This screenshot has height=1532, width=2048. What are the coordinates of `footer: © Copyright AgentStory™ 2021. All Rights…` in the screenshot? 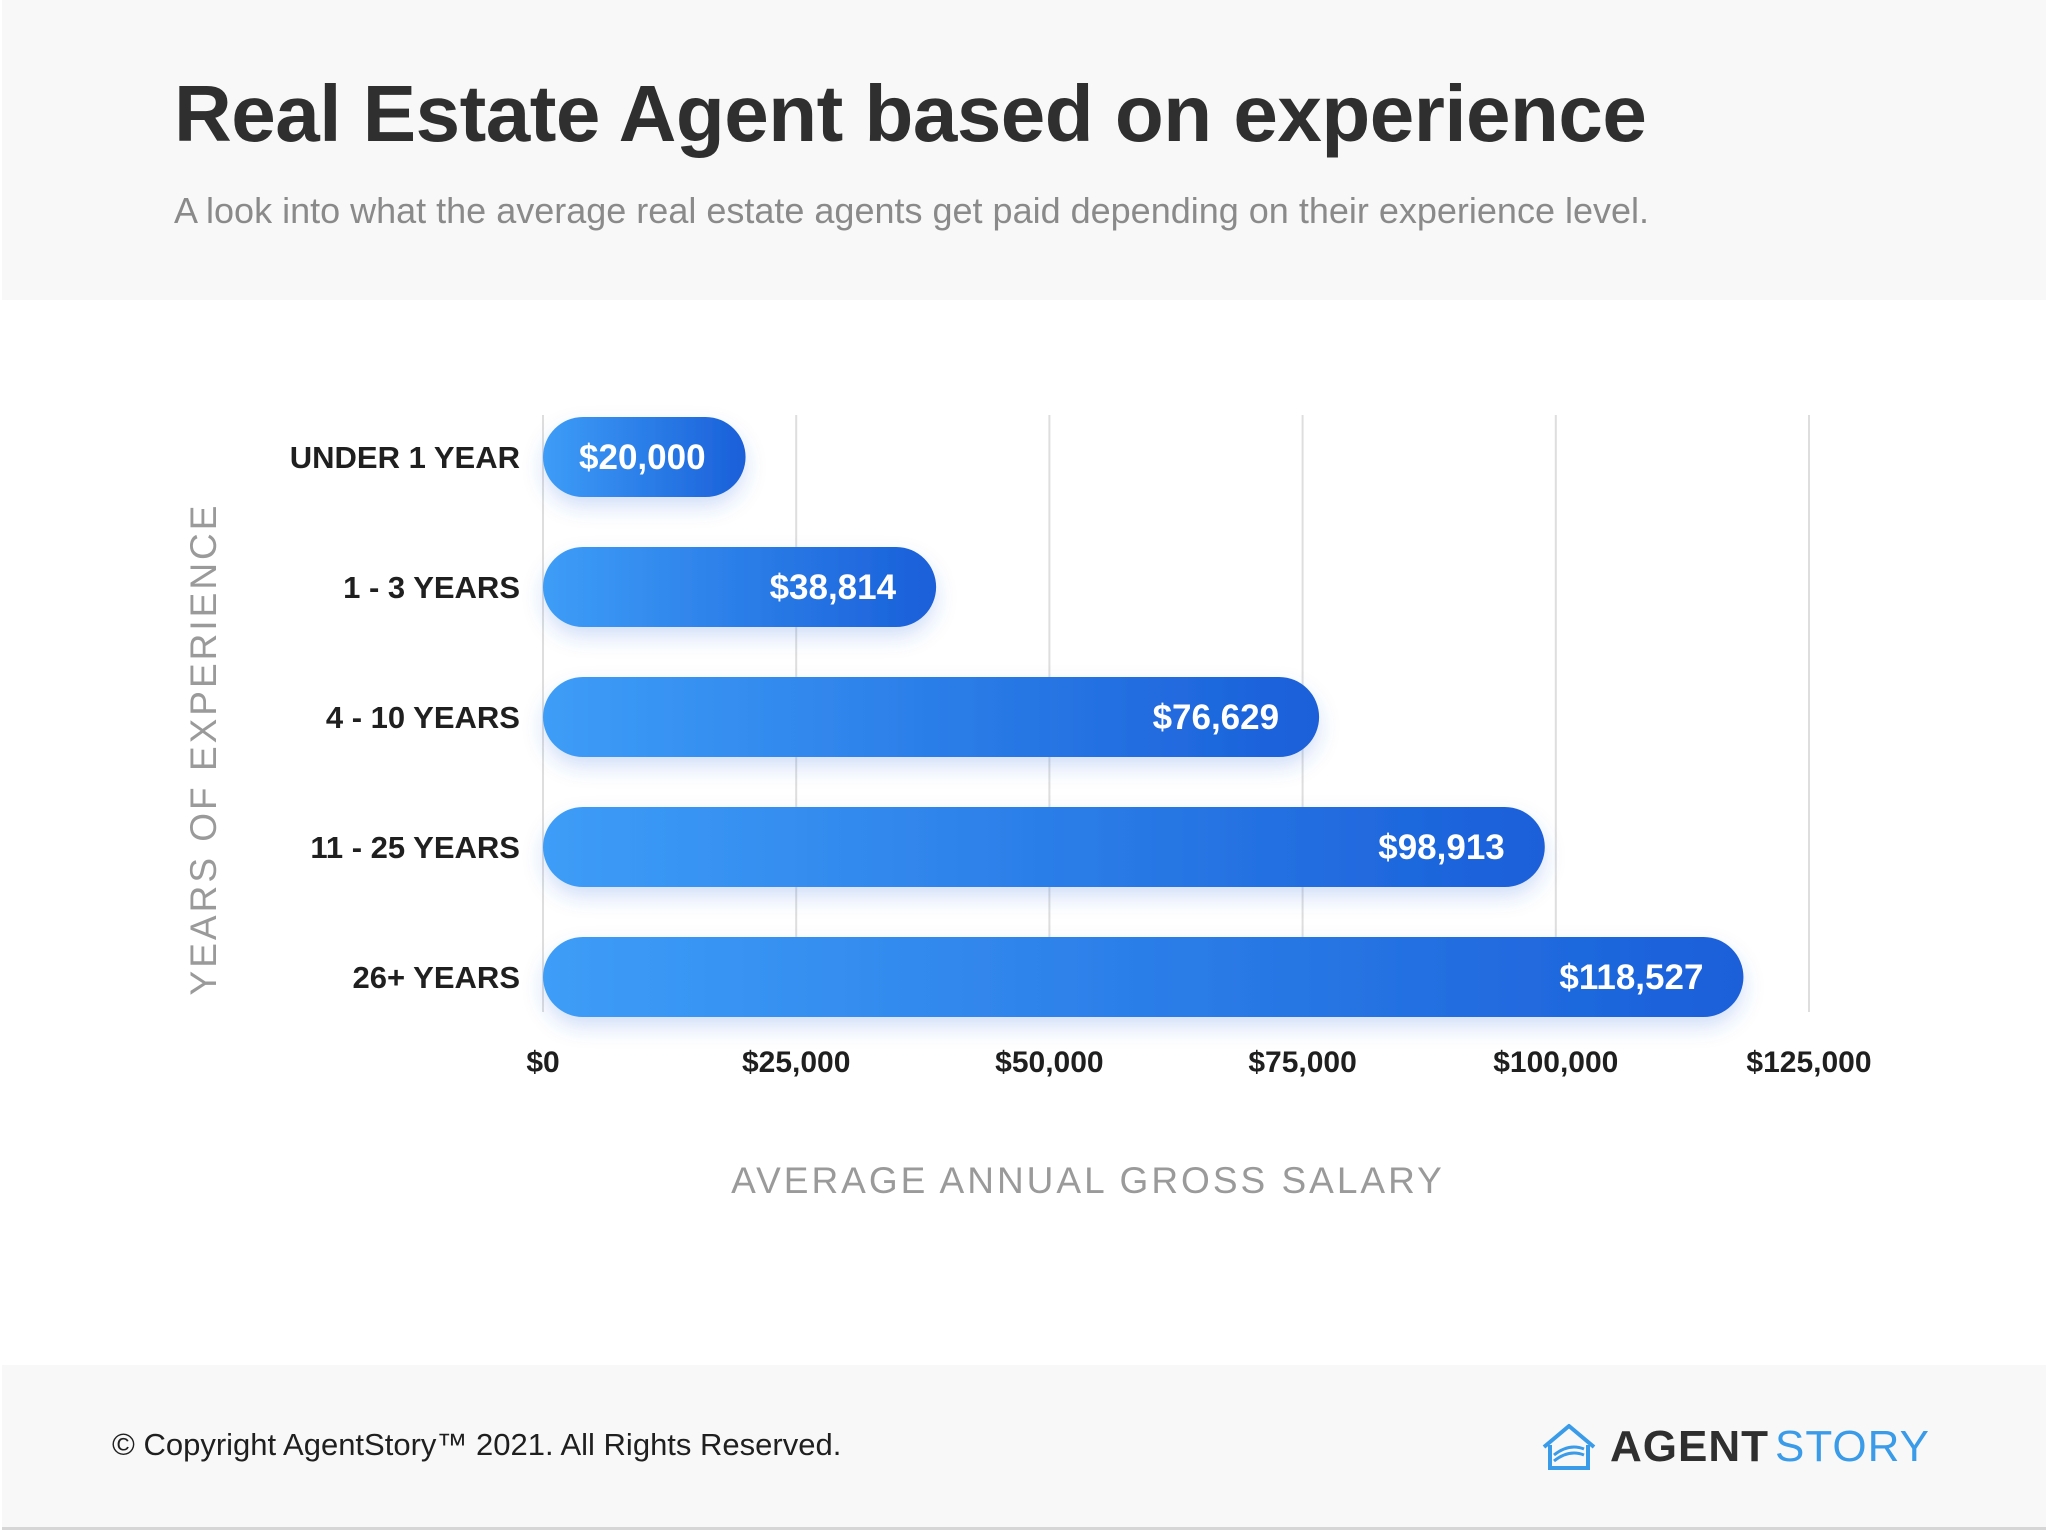 It's located at (1024, 1446).